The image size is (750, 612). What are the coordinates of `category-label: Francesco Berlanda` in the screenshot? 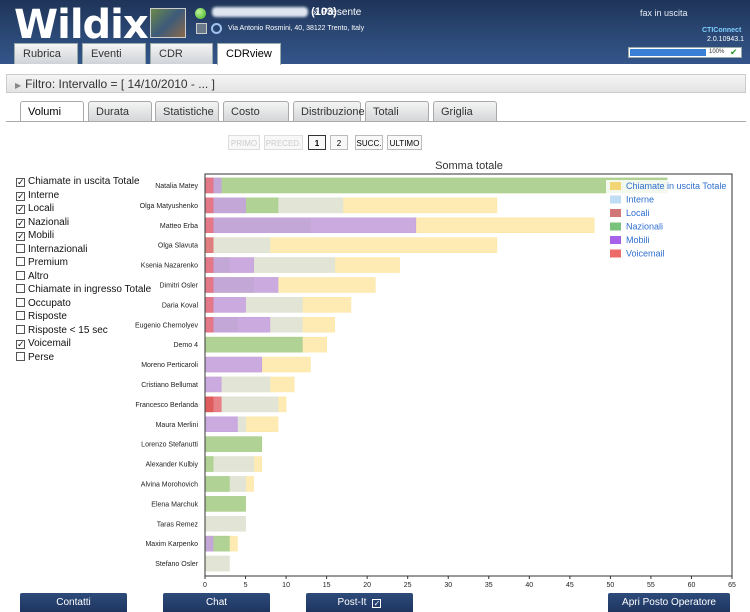 It's located at (166, 405).